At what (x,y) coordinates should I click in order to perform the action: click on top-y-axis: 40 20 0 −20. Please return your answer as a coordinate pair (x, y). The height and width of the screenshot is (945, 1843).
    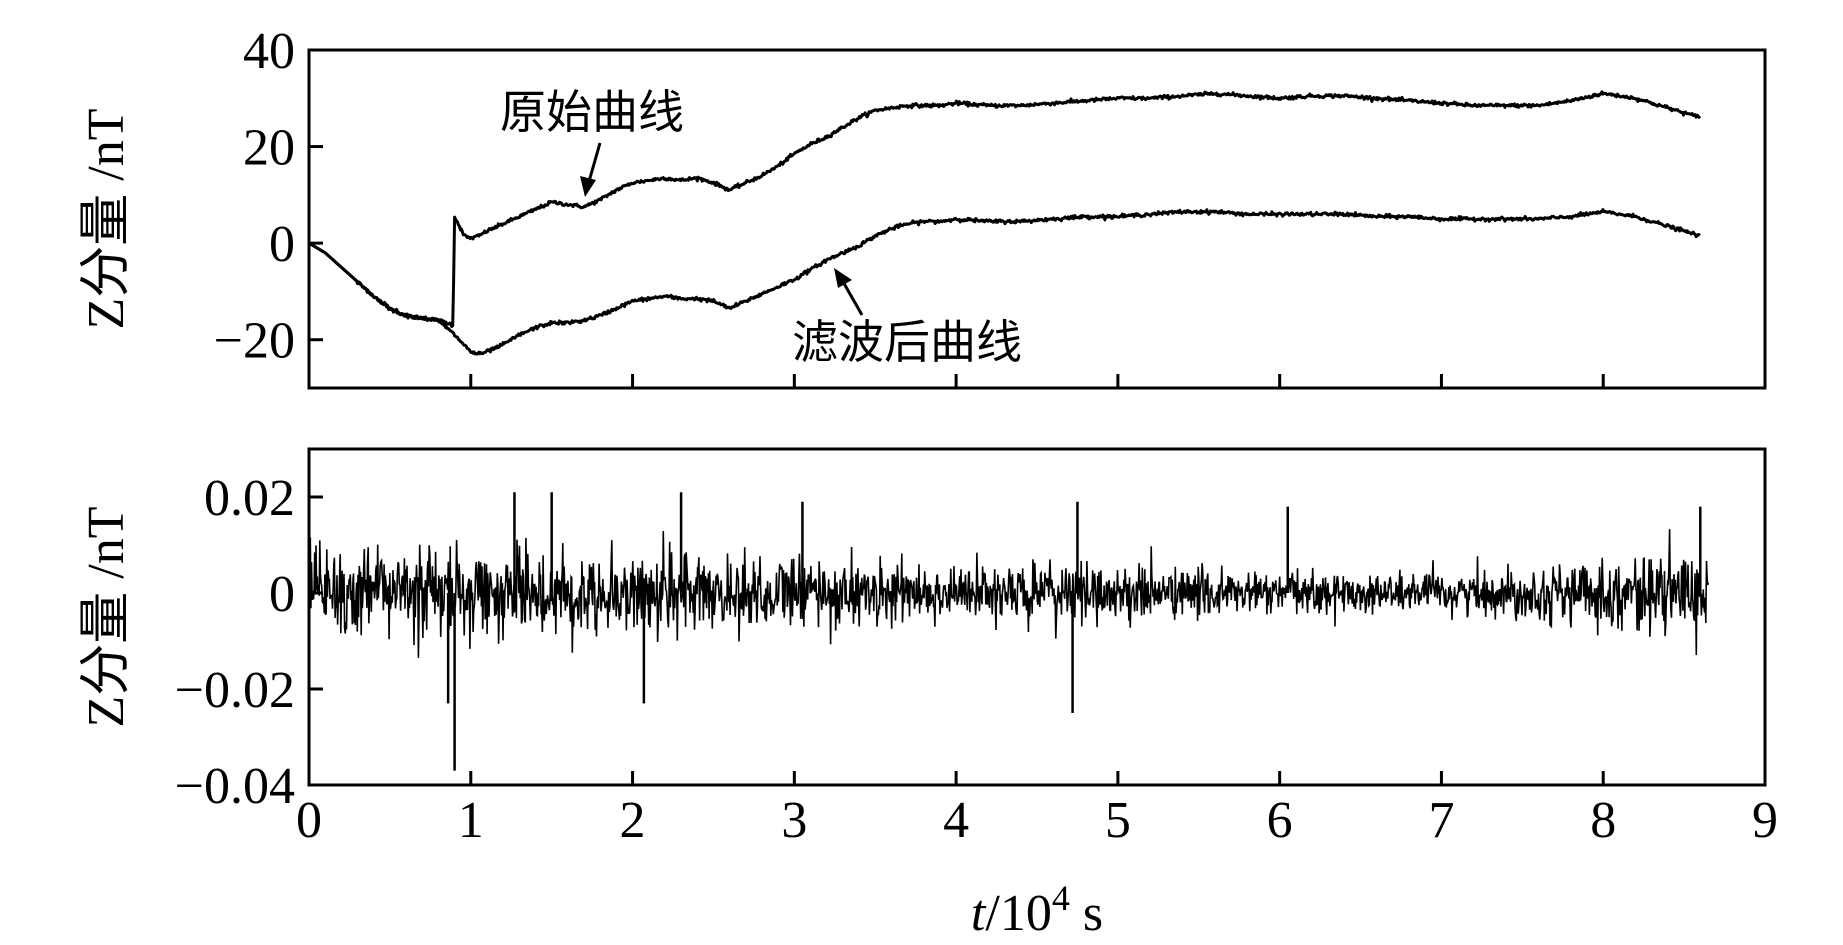
    Looking at the image, I should click on (268, 196).